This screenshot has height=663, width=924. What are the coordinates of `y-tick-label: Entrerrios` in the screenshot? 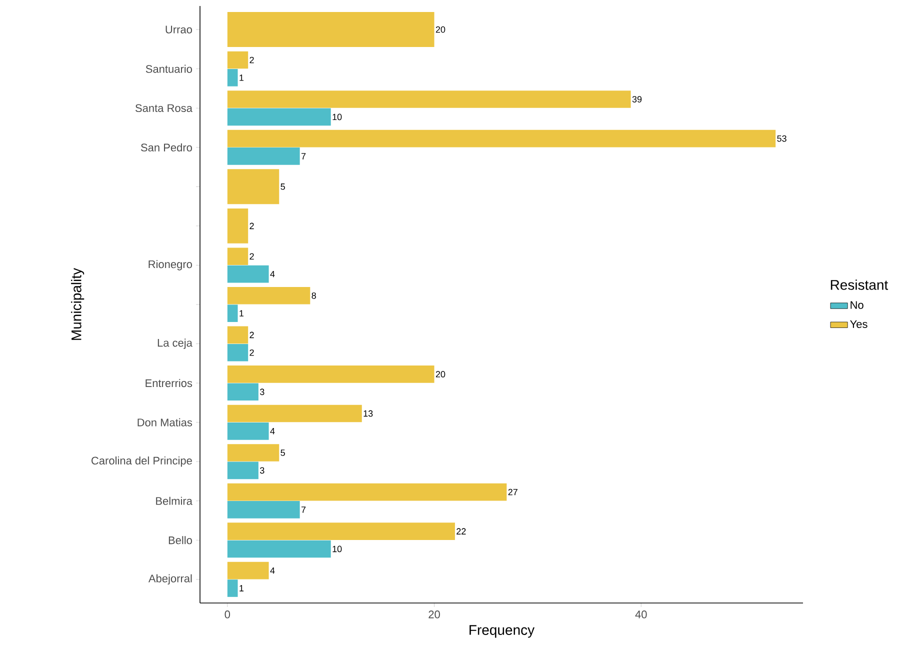 It's located at (169, 383).